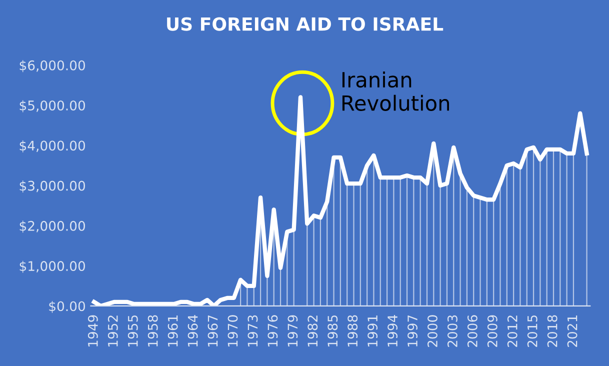 This screenshot has height=366, width=609. What do you see at coordinates (273, 330) in the screenshot?
I see `x-tick-label: 1976` at bounding box center [273, 330].